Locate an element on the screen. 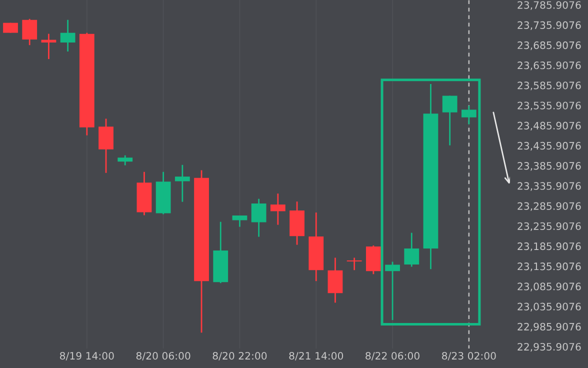  y-tick-label: 23,035.9076 is located at coordinates (549, 307).